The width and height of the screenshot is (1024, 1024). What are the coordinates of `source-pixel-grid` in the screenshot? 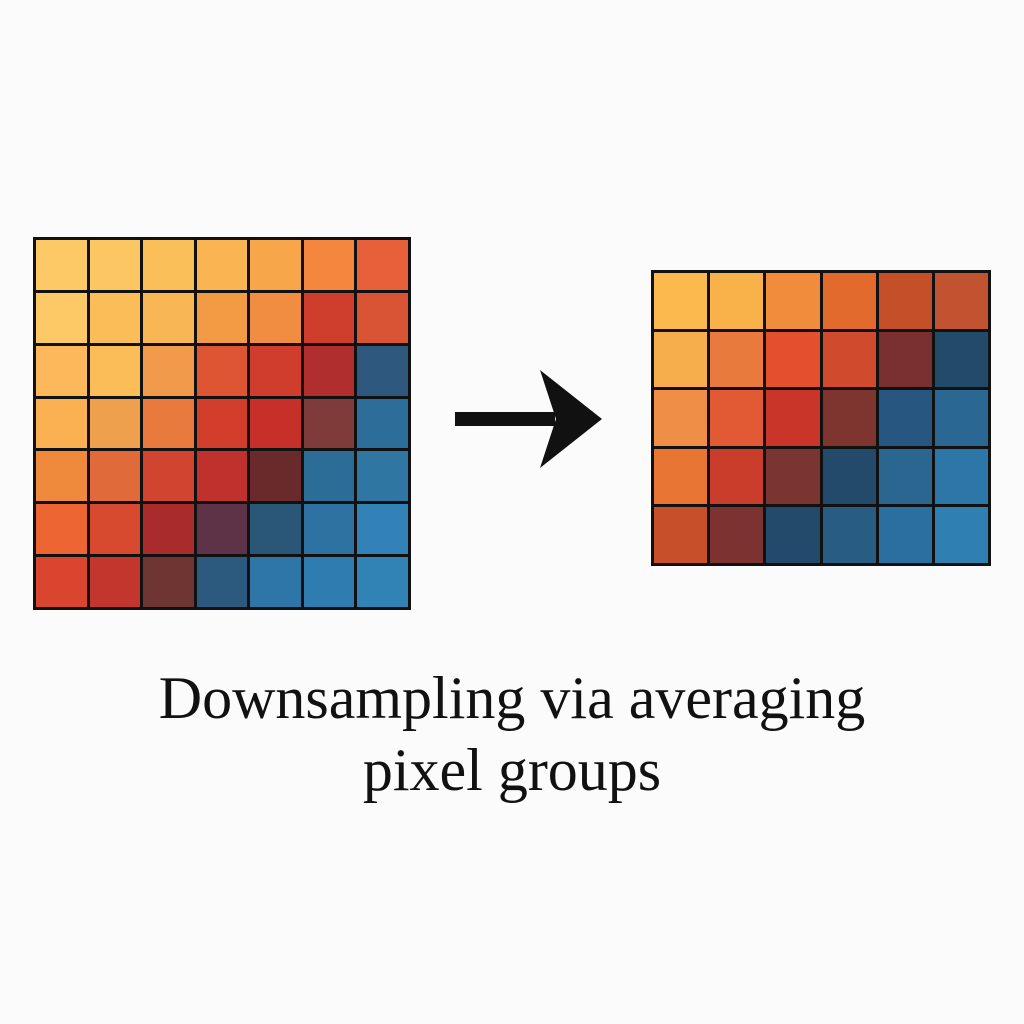 It's located at (222, 423).